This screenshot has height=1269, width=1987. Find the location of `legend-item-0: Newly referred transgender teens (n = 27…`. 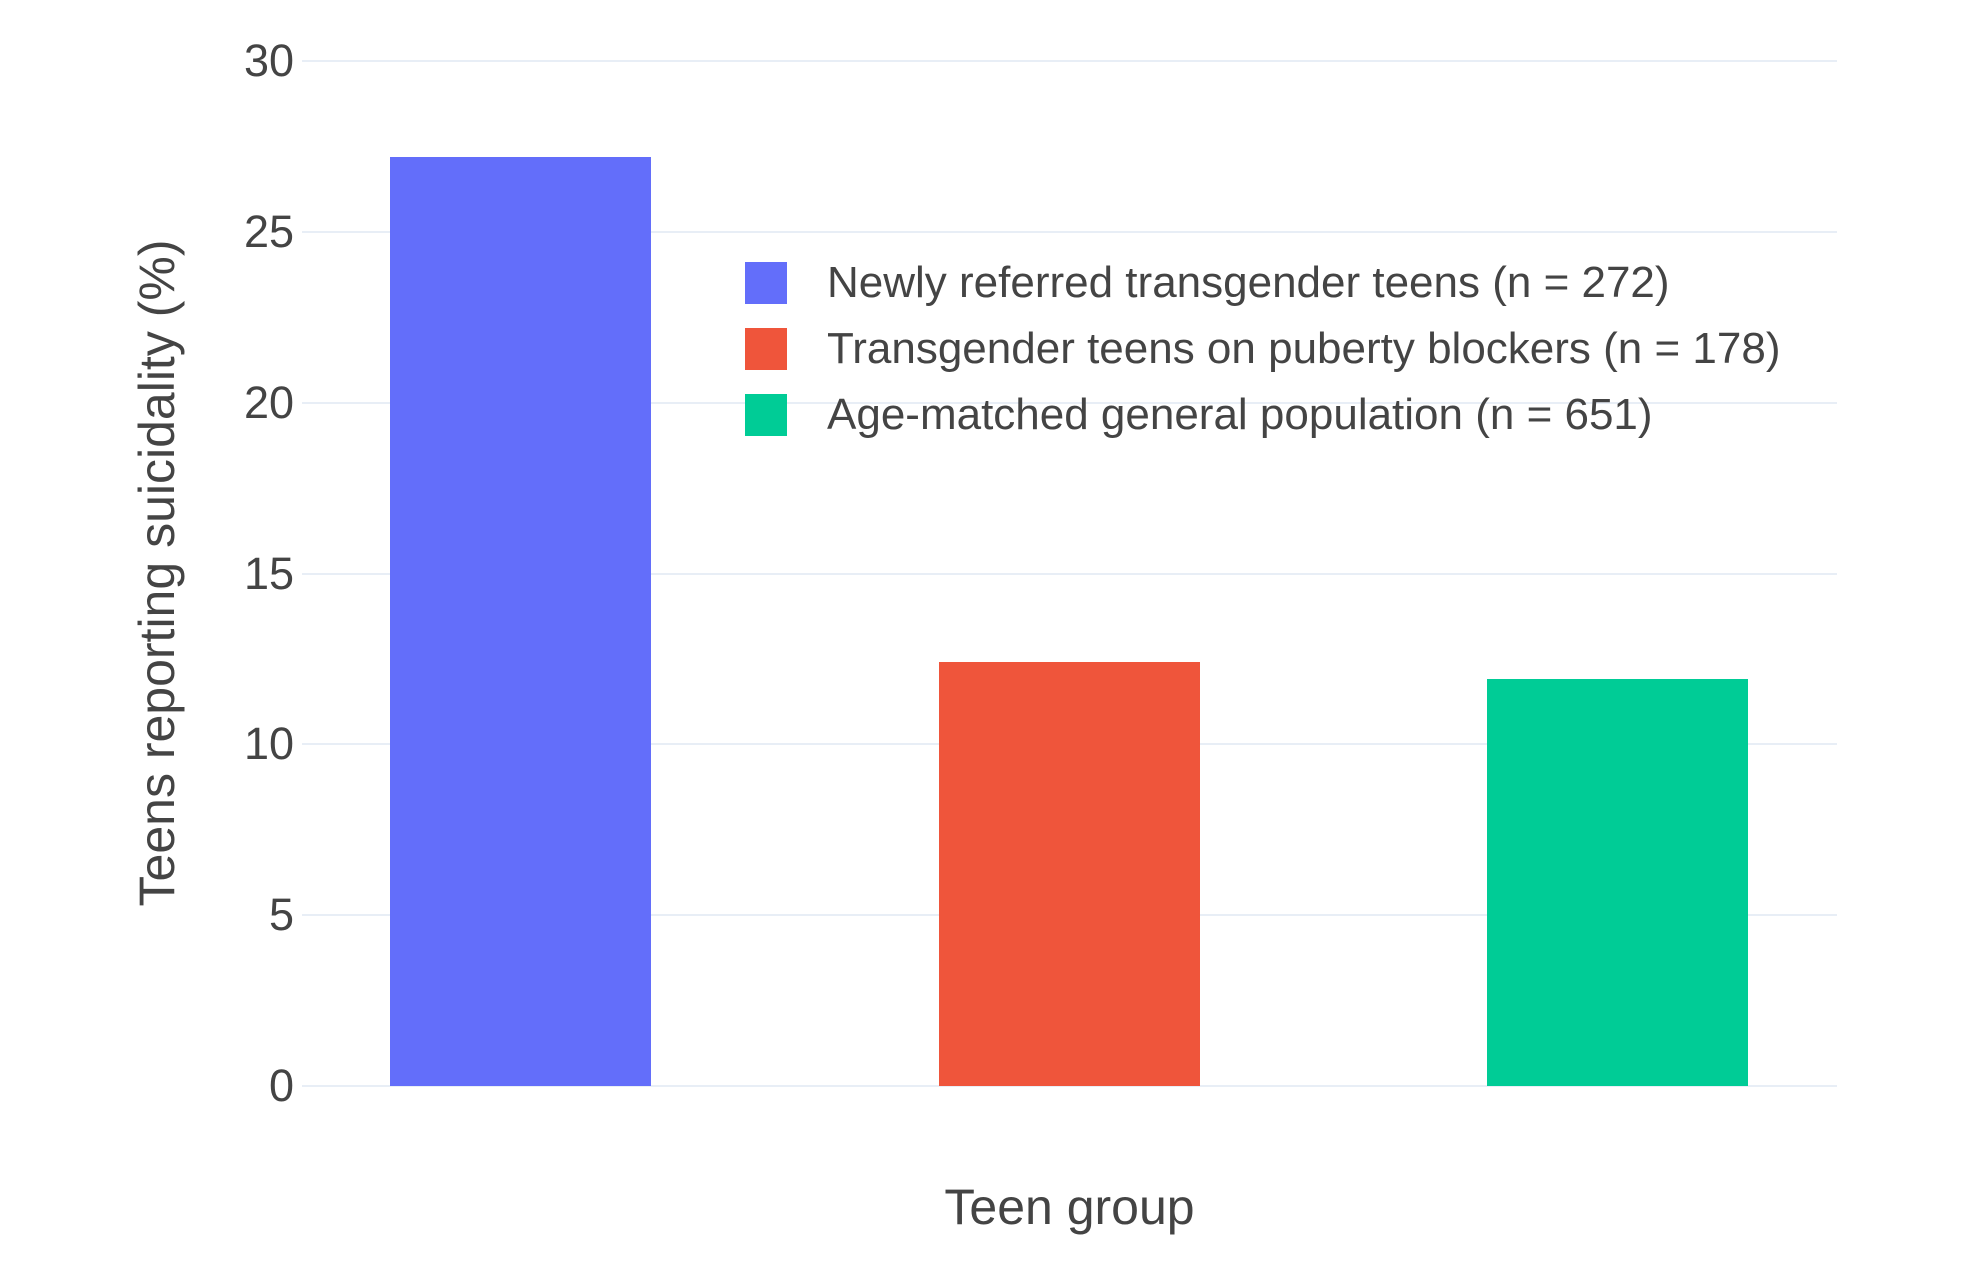

legend-item-0: Newly referred transgender teens (n = 27… is located at coordinates (1262, 282).